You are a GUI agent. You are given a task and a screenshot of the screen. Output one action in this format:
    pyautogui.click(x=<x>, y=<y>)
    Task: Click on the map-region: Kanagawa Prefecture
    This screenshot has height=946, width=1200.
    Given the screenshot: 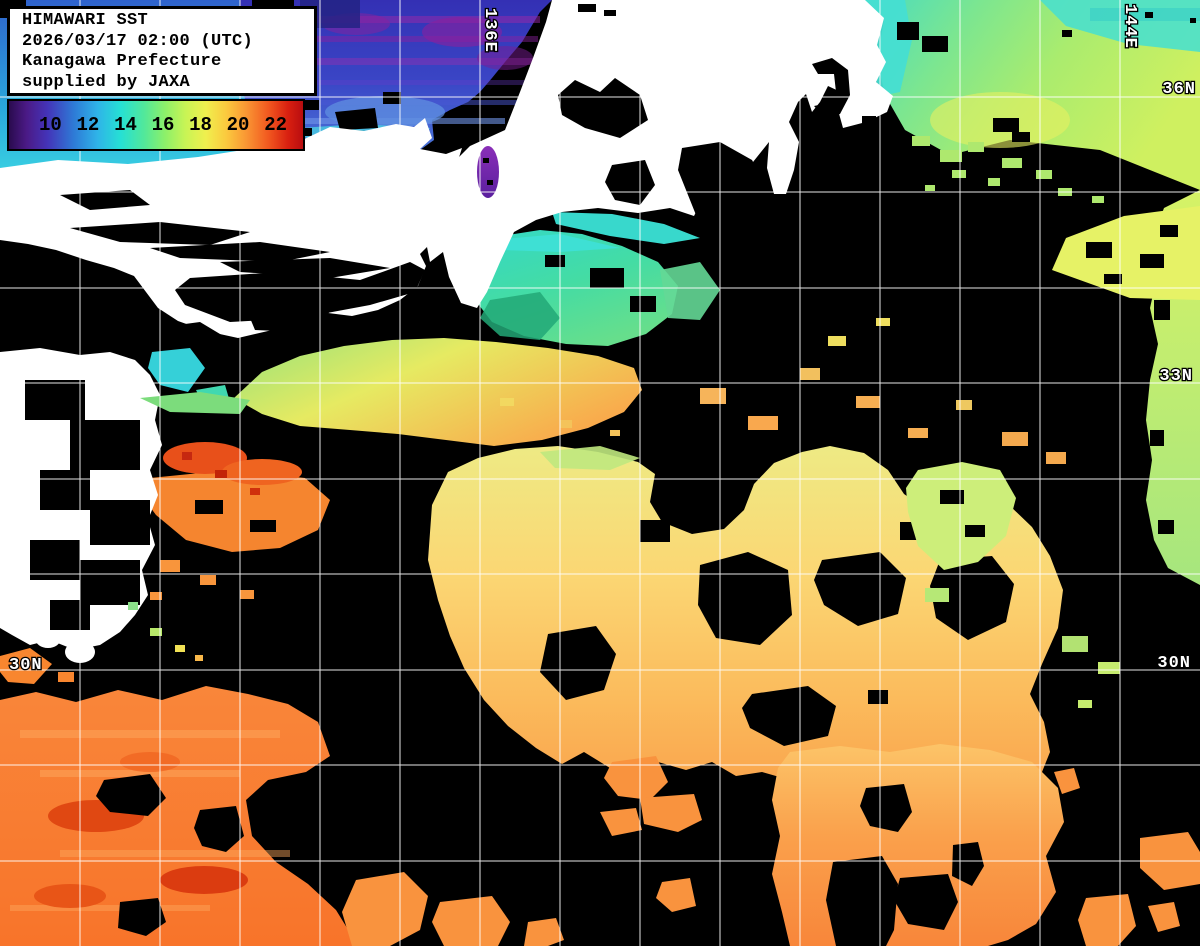 What is the action you would take?
    pyautogui.click(x=122, y=61)
    